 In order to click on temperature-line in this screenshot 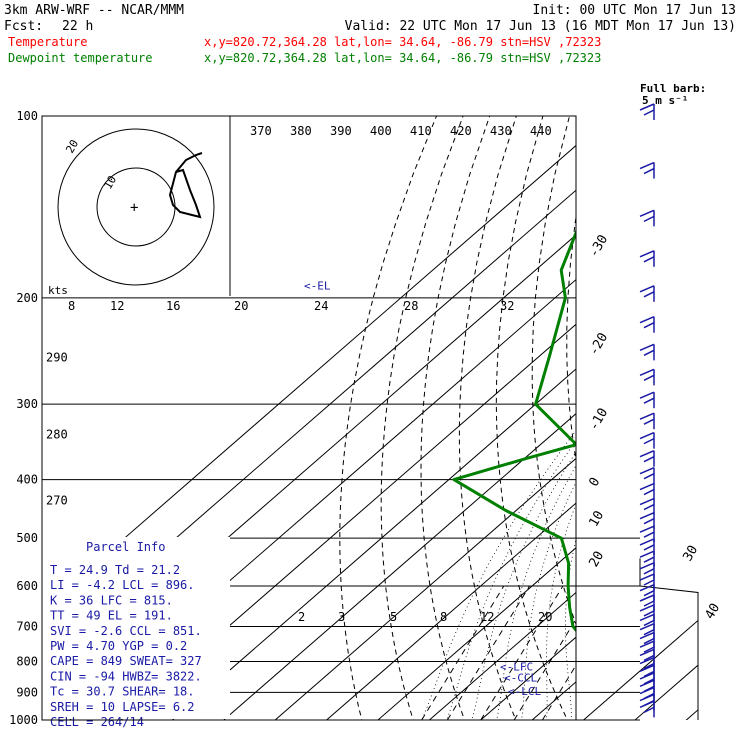, I will do `click(677, 415)`.